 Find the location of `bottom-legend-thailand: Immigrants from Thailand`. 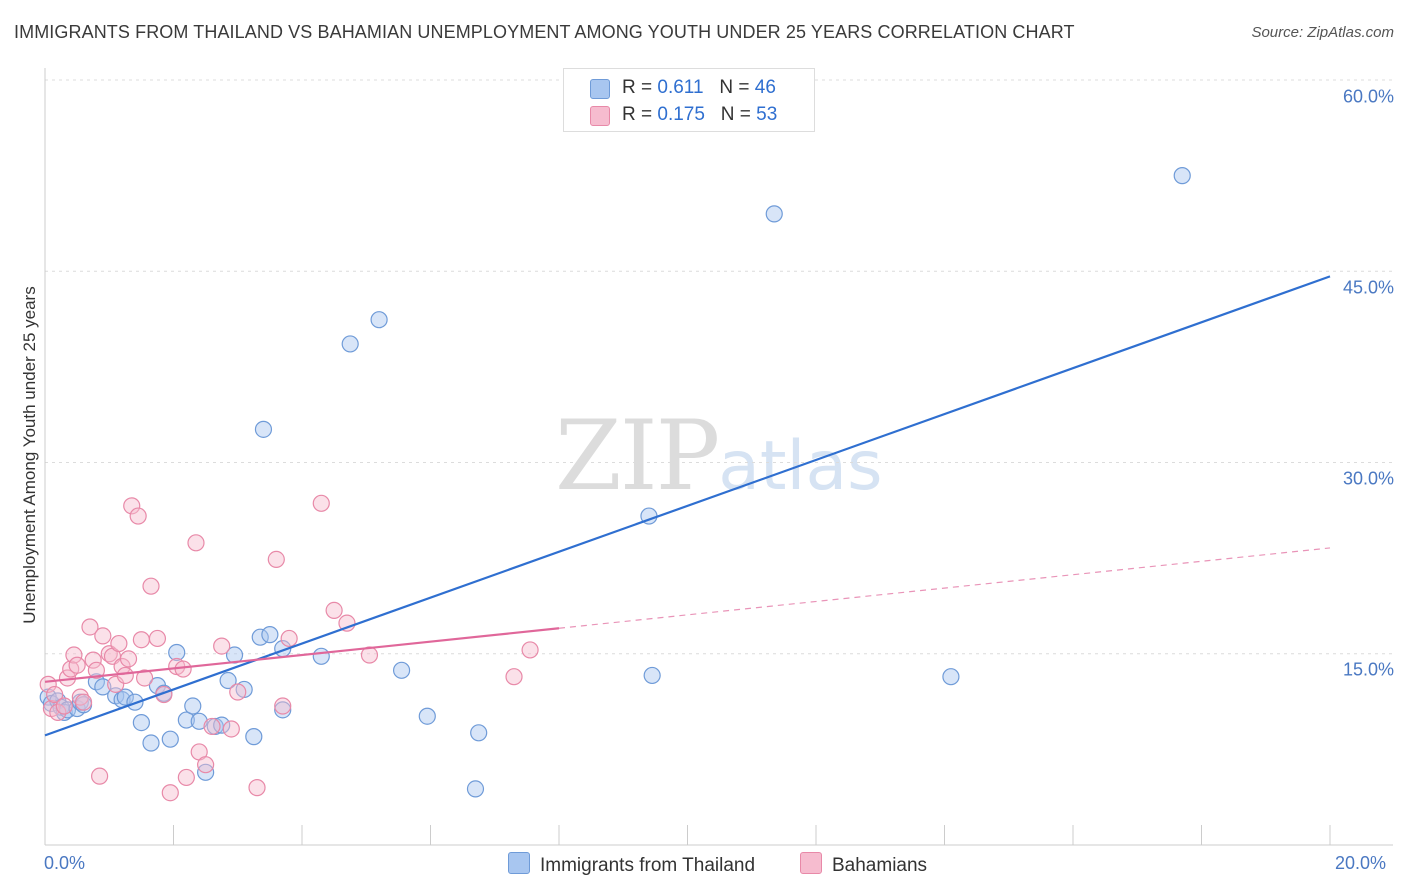

bottom-legend-thailand: Immigrants from Thailand is located at coordinates (631, 864).